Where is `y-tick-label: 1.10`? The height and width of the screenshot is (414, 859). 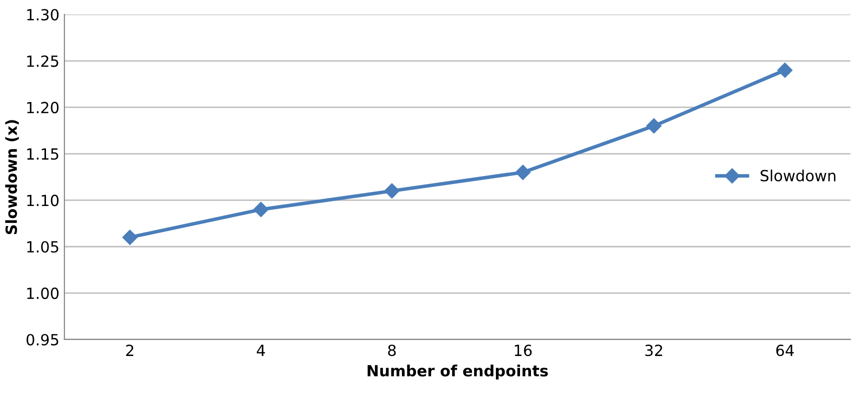 y-tick-label: 1.10 is located at coordinates (43, 200).